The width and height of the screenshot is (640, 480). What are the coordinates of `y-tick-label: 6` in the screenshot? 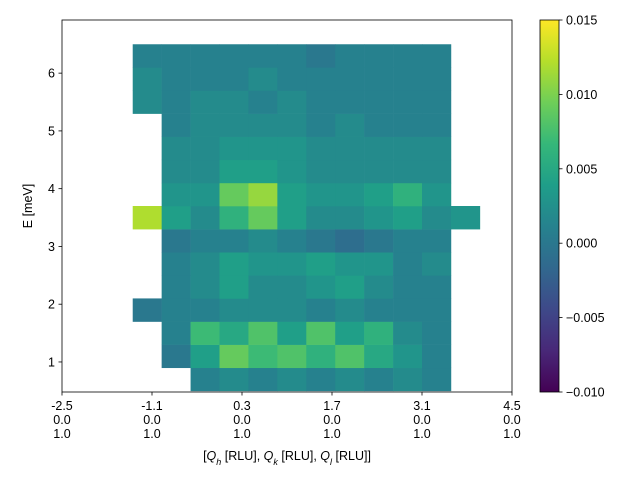 It's located at (51, 74).